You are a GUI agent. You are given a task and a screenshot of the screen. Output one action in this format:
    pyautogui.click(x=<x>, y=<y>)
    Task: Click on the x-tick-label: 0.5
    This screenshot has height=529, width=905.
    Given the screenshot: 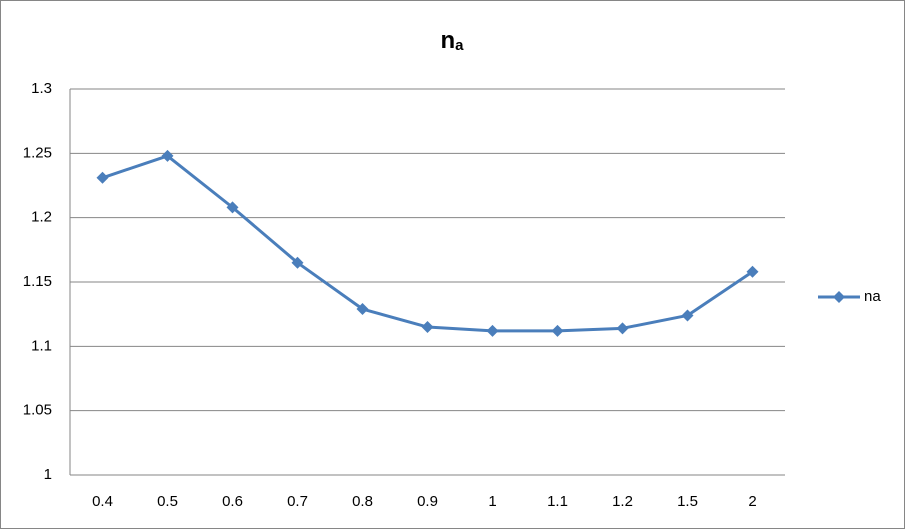 What is the action you would take?
    pyautogui.click(x=167, y=501)
    